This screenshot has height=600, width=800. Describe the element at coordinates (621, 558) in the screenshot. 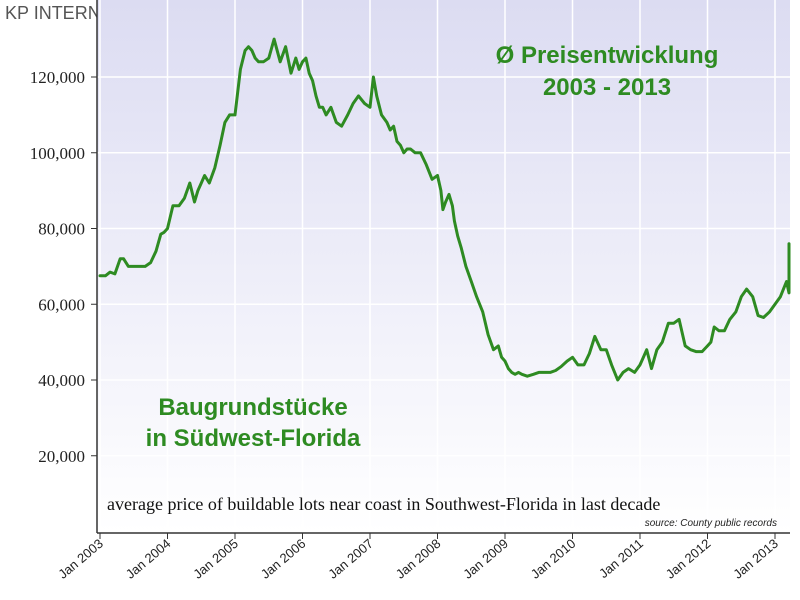

I see `x-tick-label: Jan 2011` at that location.